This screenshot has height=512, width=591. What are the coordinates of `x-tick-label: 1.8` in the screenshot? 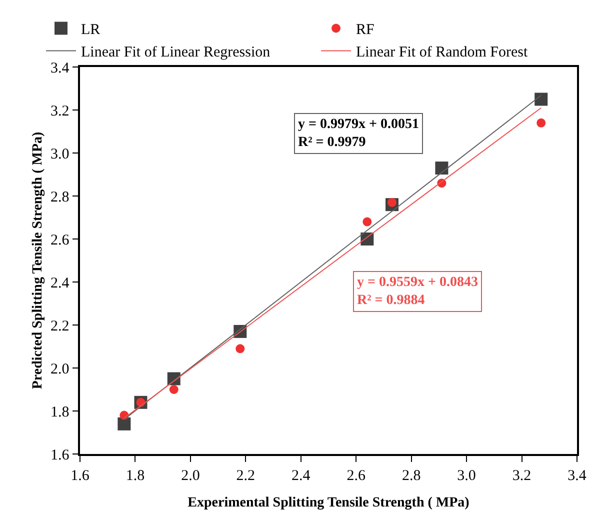 It's located at (135, 476).